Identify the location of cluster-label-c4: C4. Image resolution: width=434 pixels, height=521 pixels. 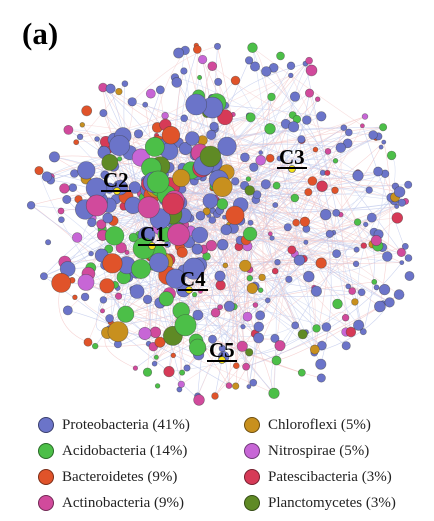
(193, 279).